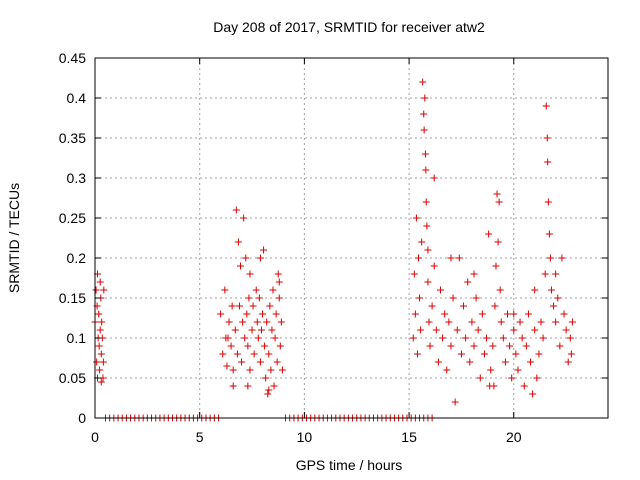  What do you see at coordinates (82, 418) in the screenshot?
I see `y-tick-label: 0` at bounding box center [82, 418].